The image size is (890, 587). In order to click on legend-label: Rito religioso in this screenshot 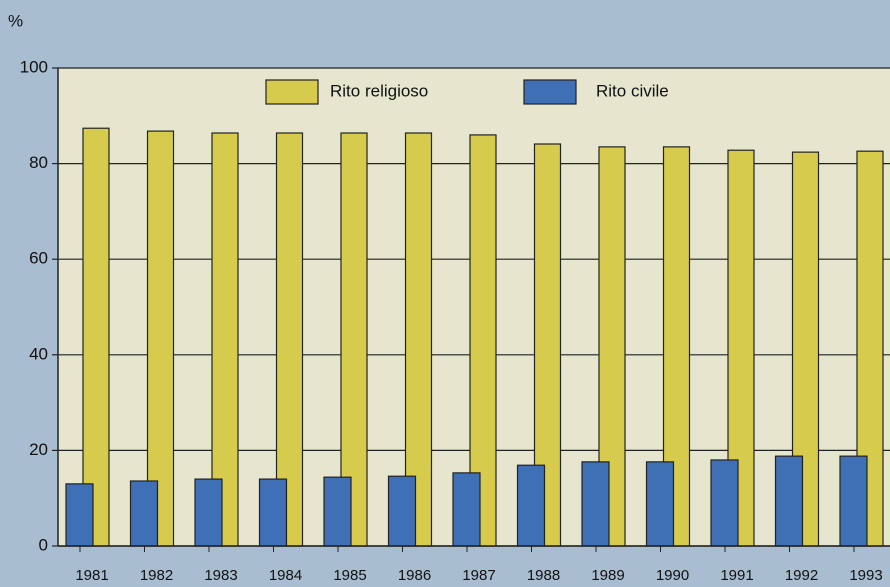, I will do `click(379, 90)`.